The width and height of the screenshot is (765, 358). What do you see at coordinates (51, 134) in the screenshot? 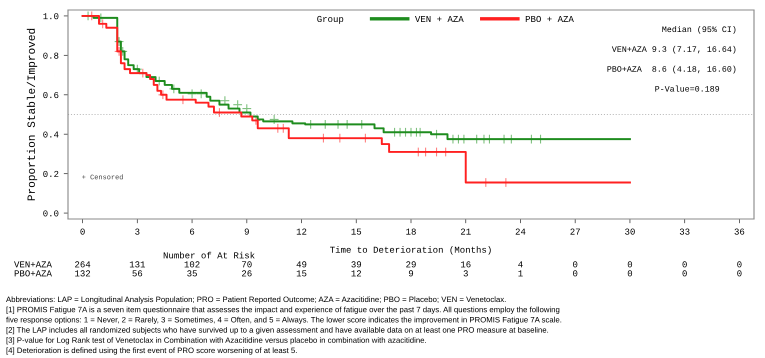
I see `y-tick-label: 0.4` at bounding box center [51, 134].